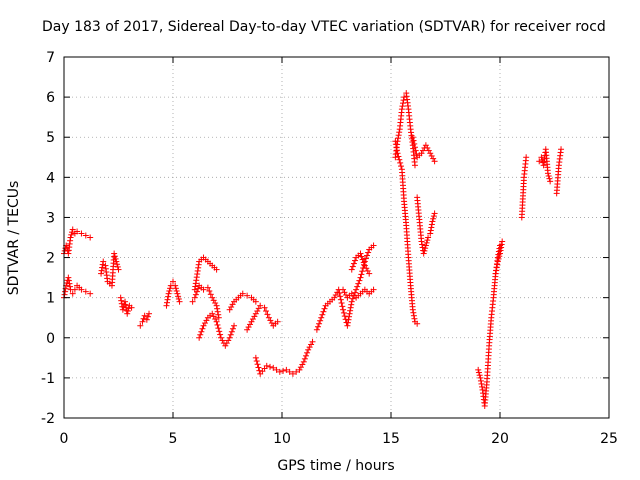 The width and height of the screenshot is (640, 480). Describe the element at coordinates (609, 439) in the screenshot. I see `x-tick-label: 25` at that location.